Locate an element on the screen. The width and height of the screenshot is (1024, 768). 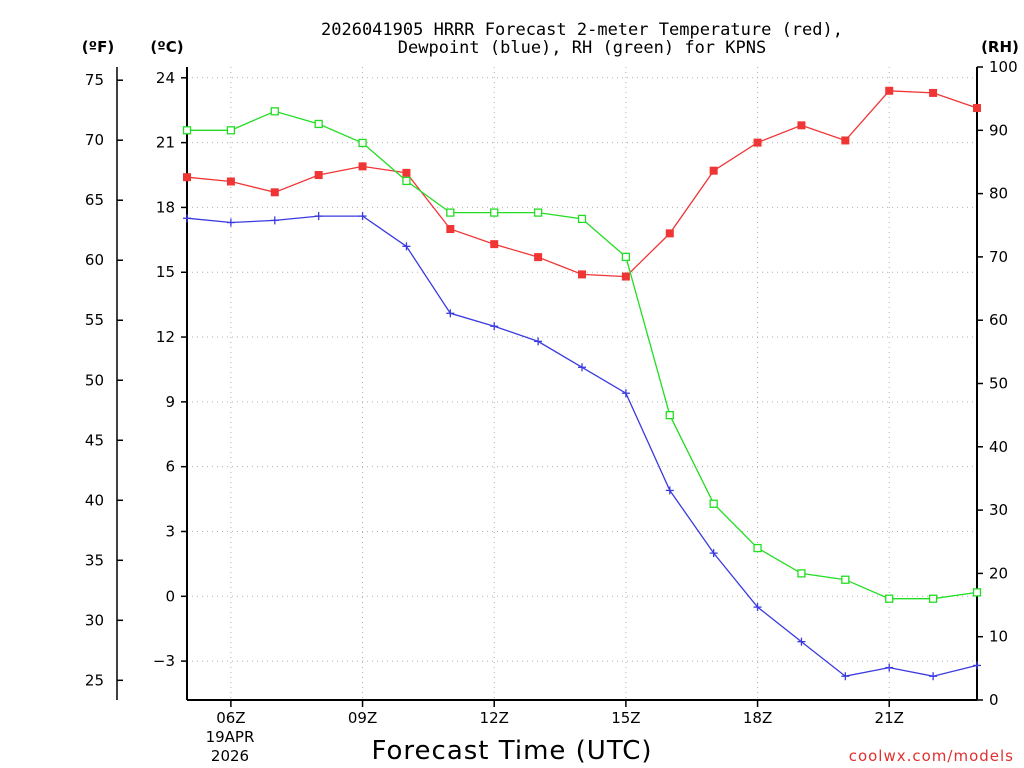
date-label-day: 19APR is located at coordinates (230, 737).